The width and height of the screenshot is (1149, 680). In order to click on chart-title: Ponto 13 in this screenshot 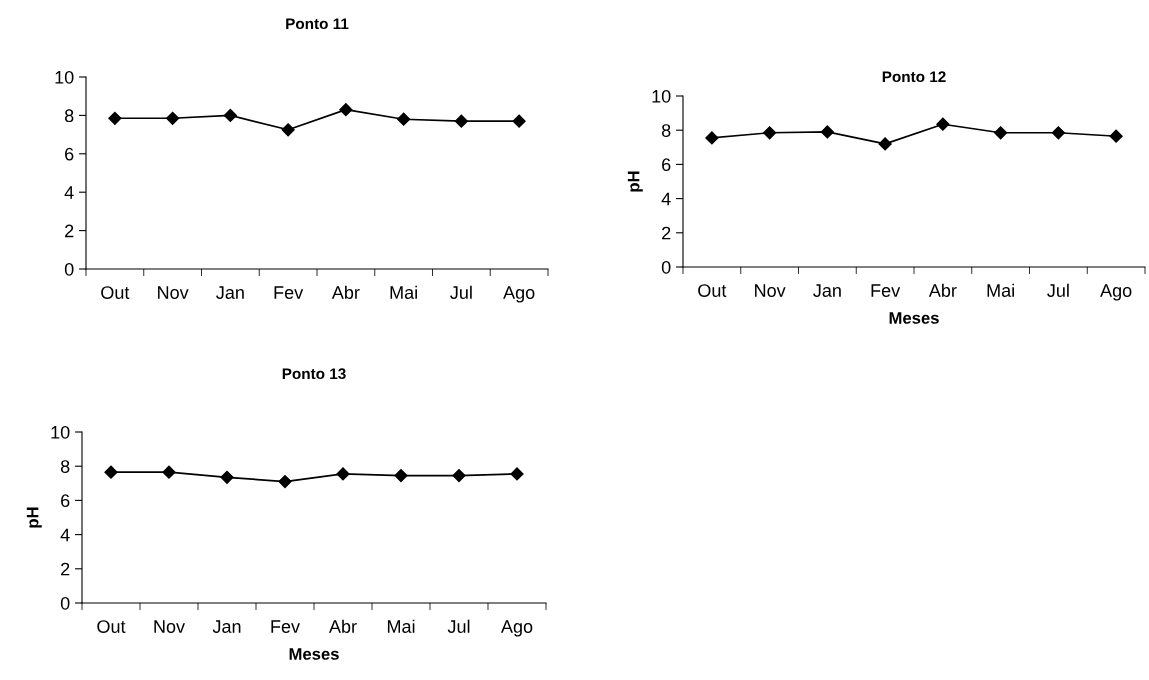, I will do `click(314, 374)`.